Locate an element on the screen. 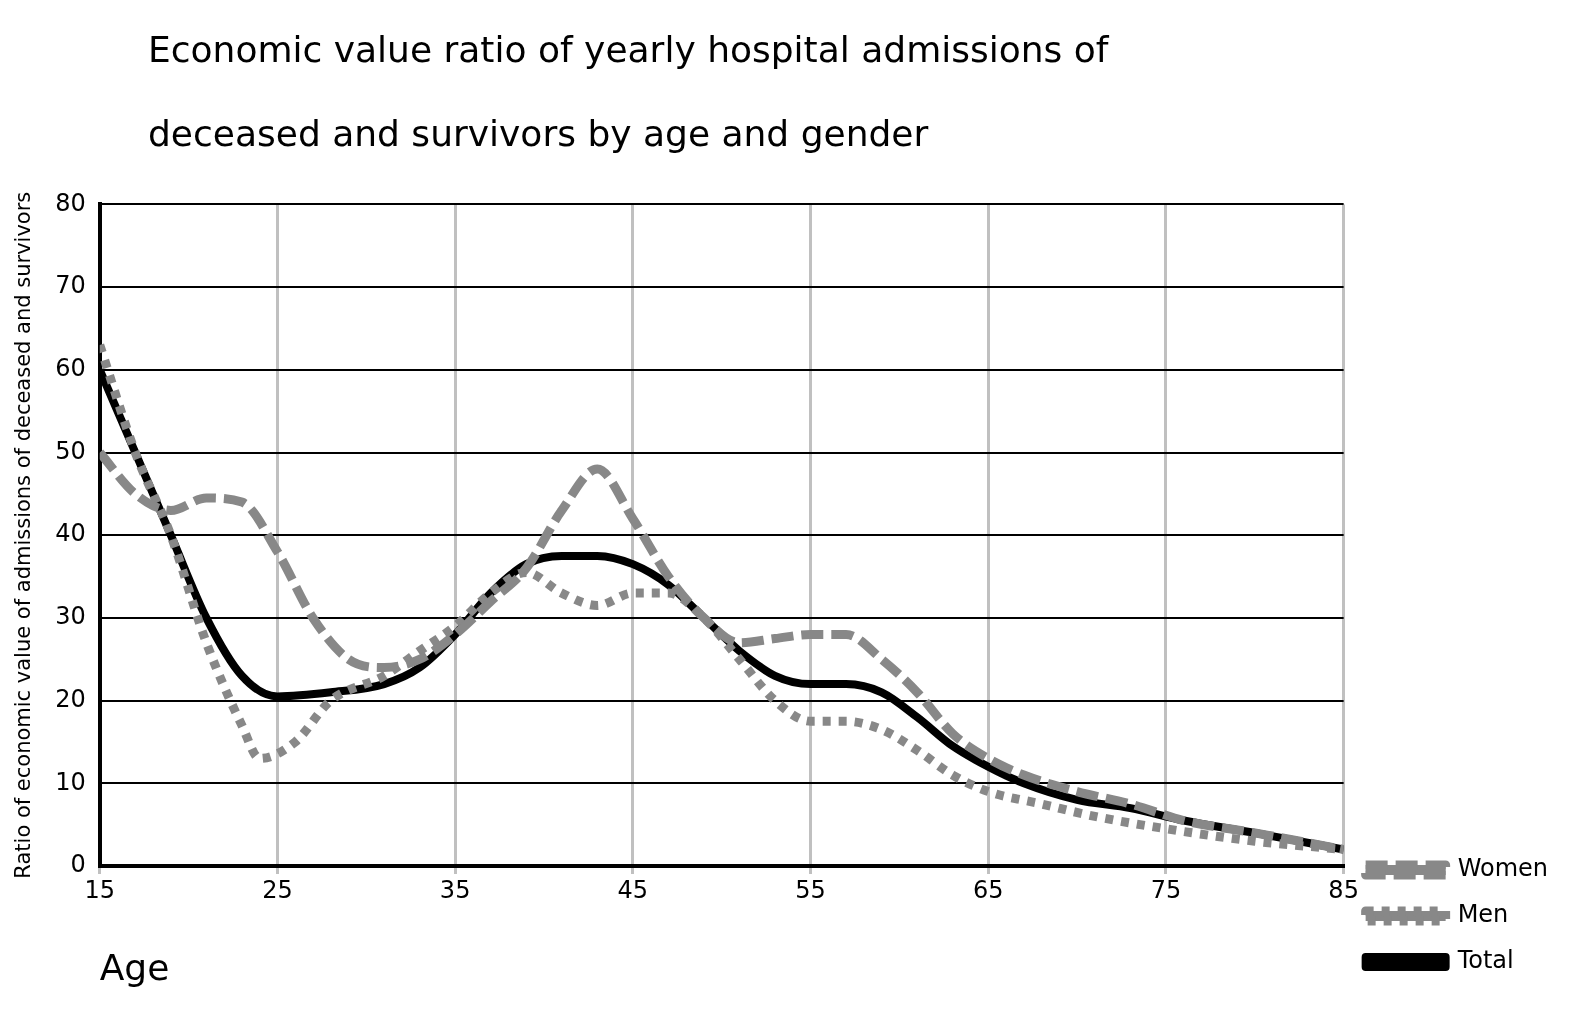 The height and width of the screenshot is (1018, 1582). y-tick-label: 10 is located at coordinates (70, 781).